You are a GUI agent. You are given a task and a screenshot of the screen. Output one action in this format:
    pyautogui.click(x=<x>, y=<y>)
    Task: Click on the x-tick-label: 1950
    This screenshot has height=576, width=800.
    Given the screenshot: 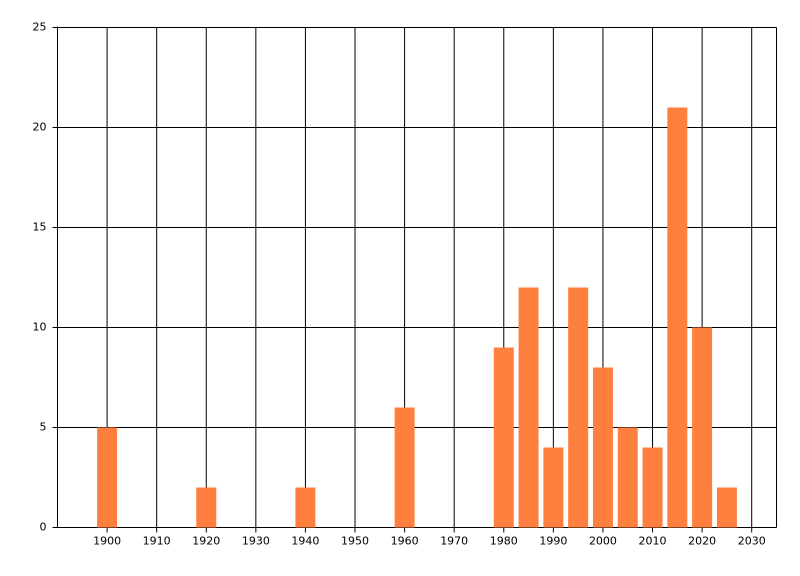 What is the action you would take?
    pyautogui.click(x=355, y=541)
    